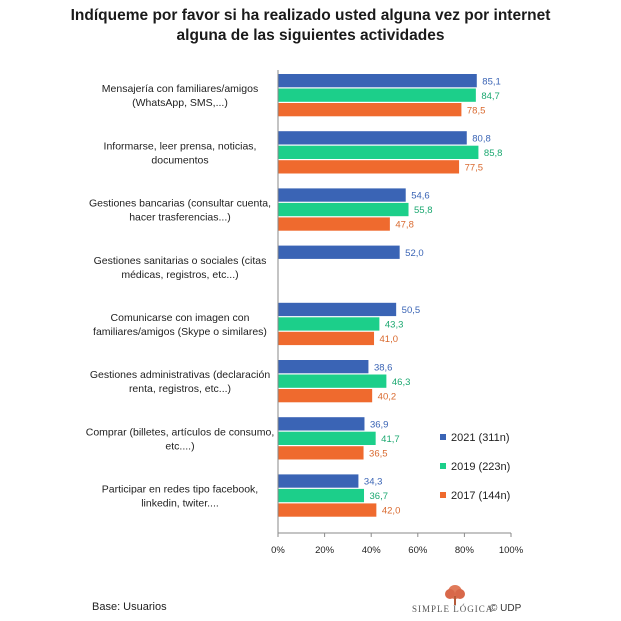 Image resolution: width=621 pixels, height=621 pixels. What do you see at coordinates (180, 218) in the screenshot?
I see `category-label-line: hacer trasferencias...)` at bounding box center [180, 218].